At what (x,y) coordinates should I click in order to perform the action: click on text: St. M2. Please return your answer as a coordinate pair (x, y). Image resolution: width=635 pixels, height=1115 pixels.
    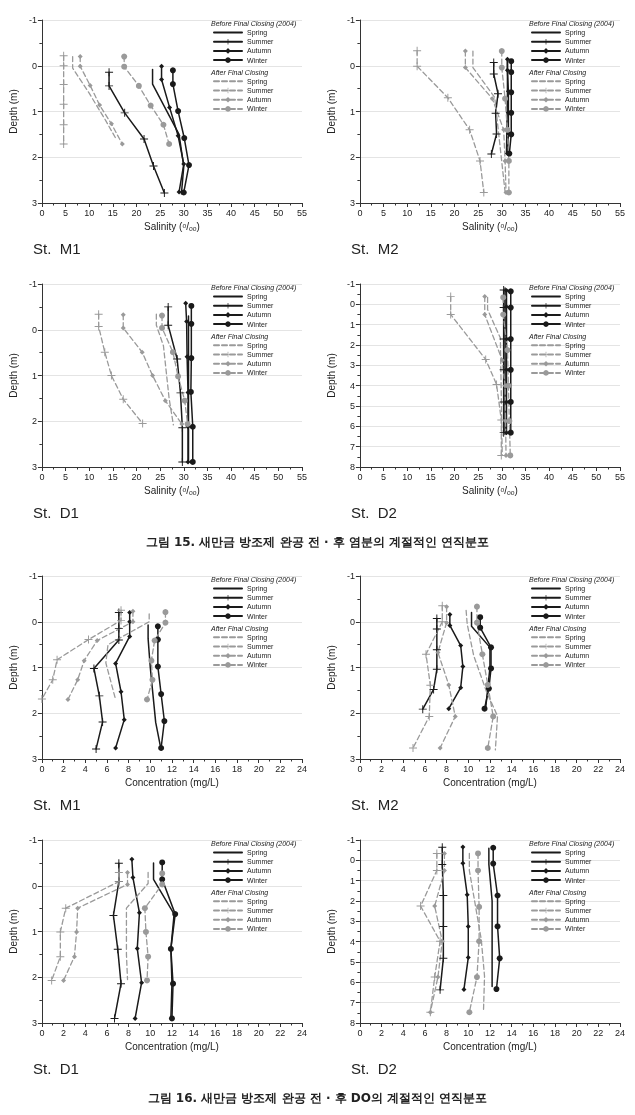
    Looking at the image, I should click on (375, 248).